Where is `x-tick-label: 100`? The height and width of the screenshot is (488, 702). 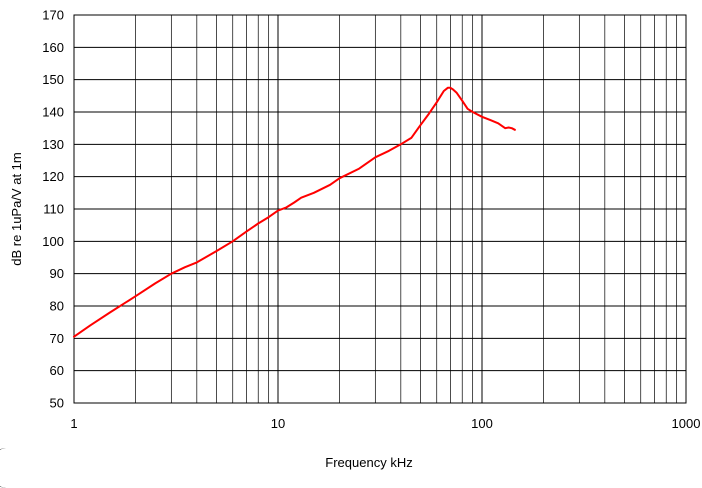
x-tick-label: 100 is located at coordinates (482, 423).